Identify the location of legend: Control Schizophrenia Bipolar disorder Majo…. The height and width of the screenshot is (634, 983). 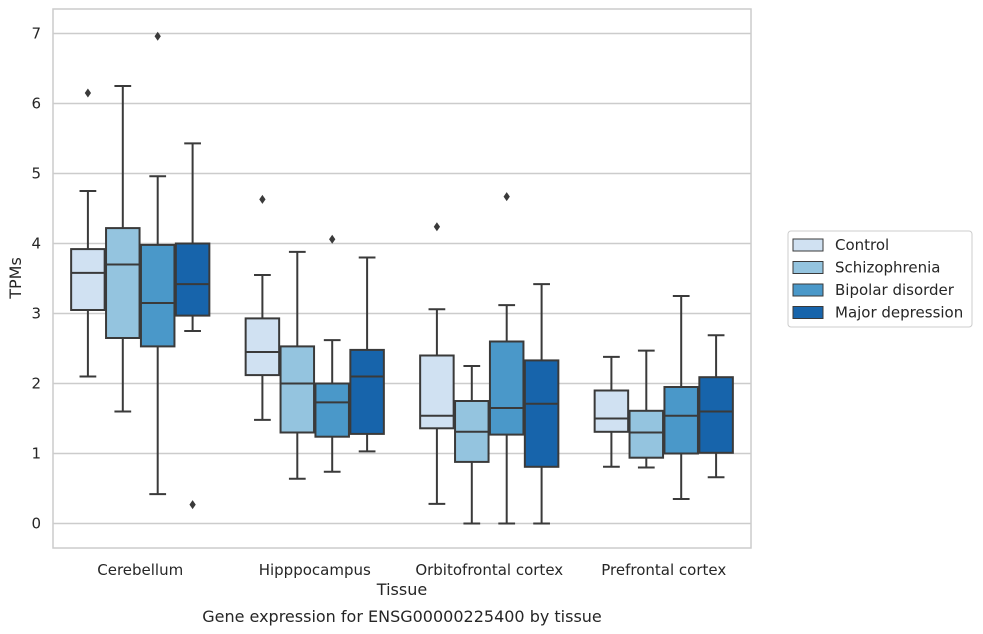
(880, 279).